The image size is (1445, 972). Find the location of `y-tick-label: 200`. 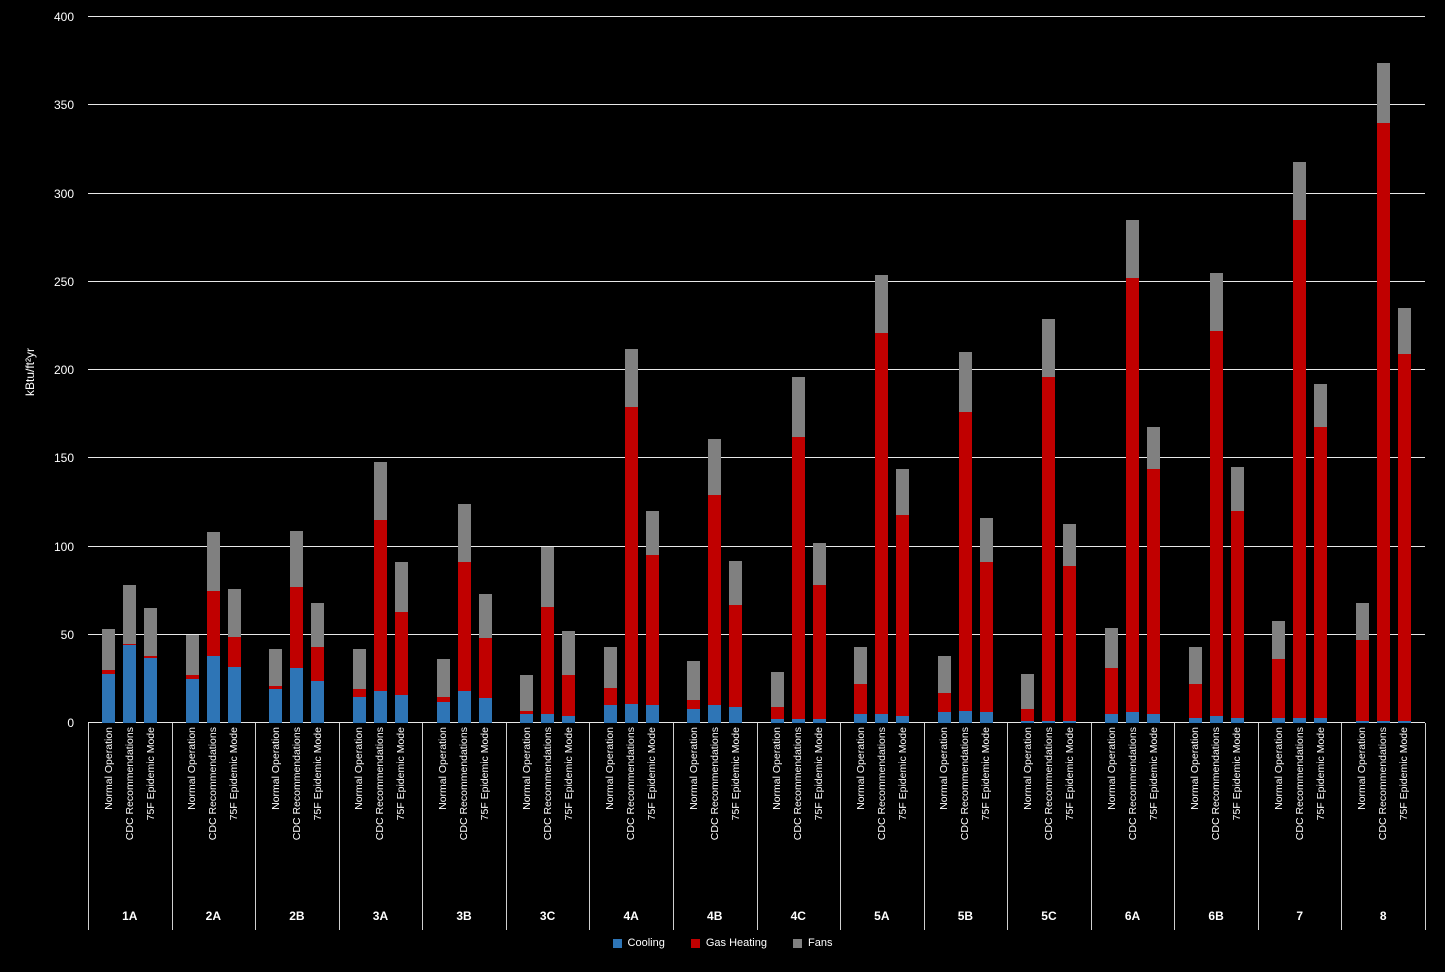

y-tick-label: 200 is located at coordinates (63, 370).